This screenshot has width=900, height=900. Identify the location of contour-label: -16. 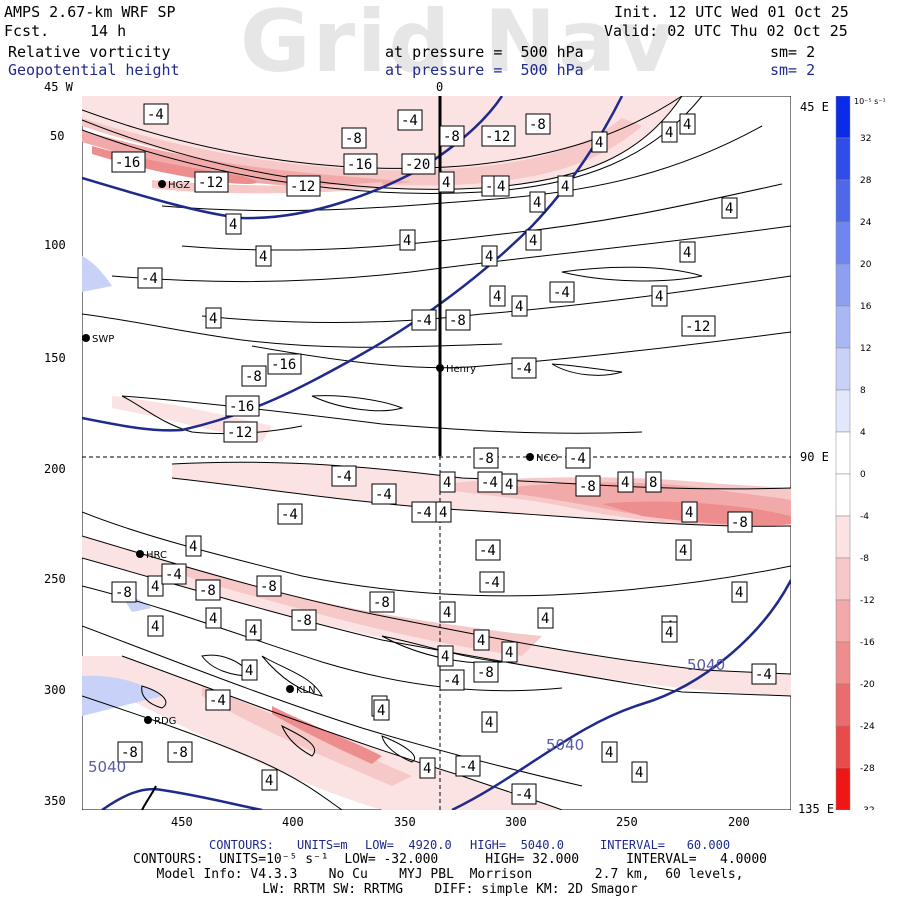
(284, 364).